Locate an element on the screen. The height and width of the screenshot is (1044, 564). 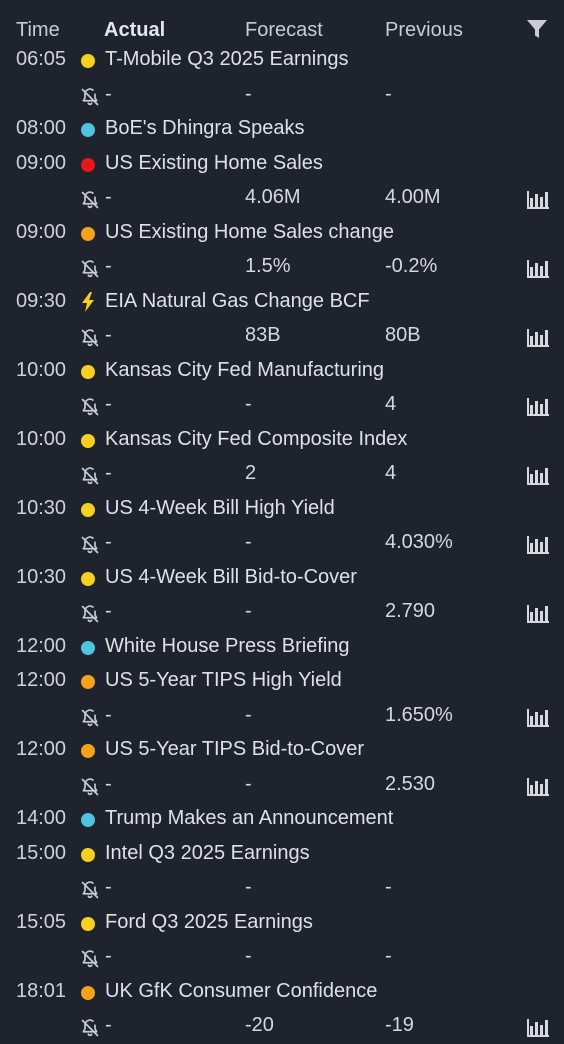
event-title: US Existing Home Sales is located at coordinates (214, 162).